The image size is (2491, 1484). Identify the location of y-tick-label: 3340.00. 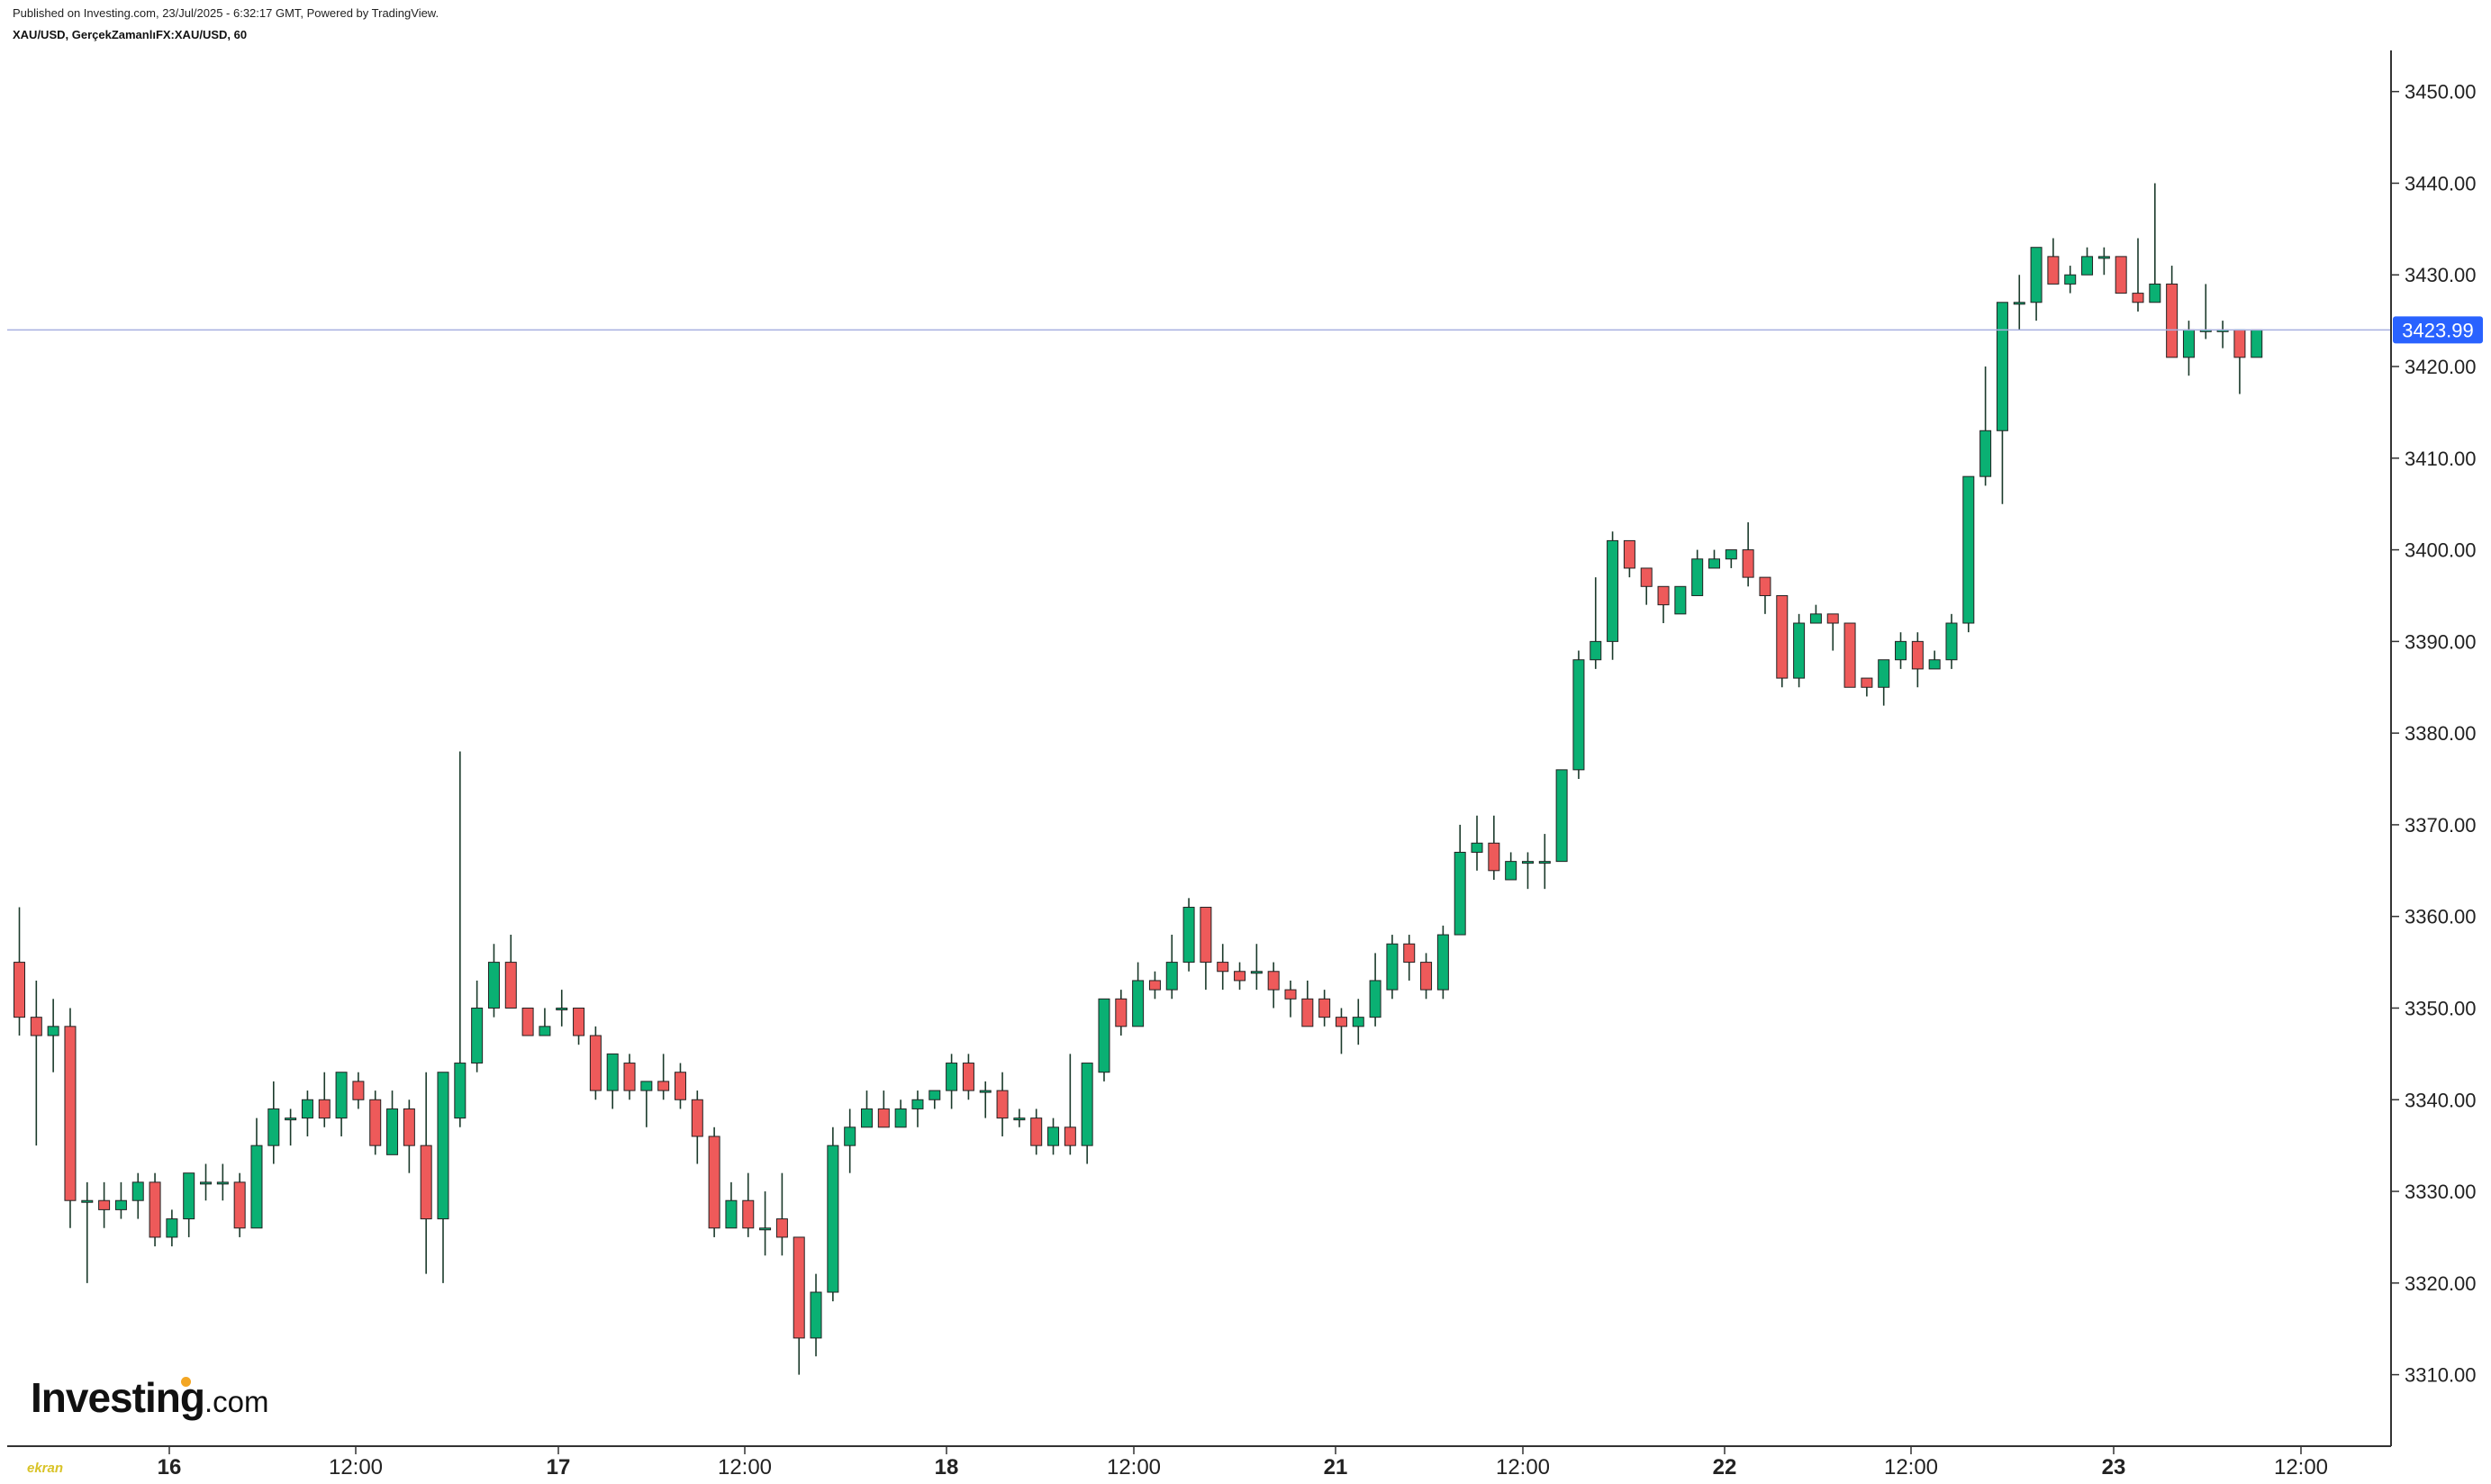
(2441, 1100).